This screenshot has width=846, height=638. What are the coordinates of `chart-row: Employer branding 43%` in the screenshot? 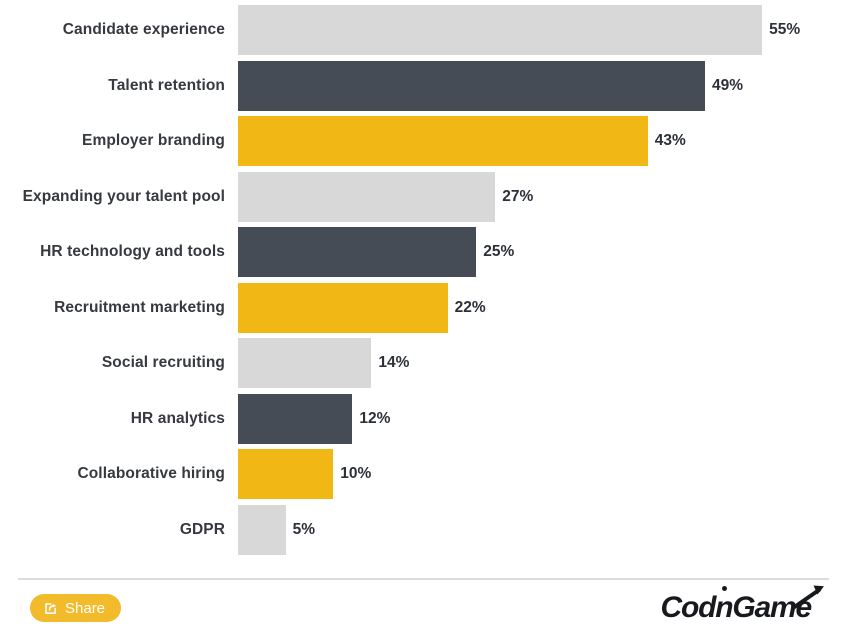 It's located at (423, 141).